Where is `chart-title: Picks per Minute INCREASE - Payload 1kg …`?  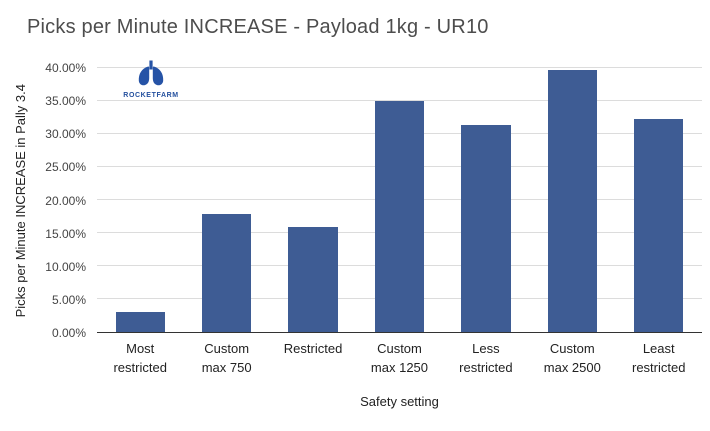
chart-title: Picks per Minute INCREASE - Payload 1kg … is located at coordinates (258, 27).